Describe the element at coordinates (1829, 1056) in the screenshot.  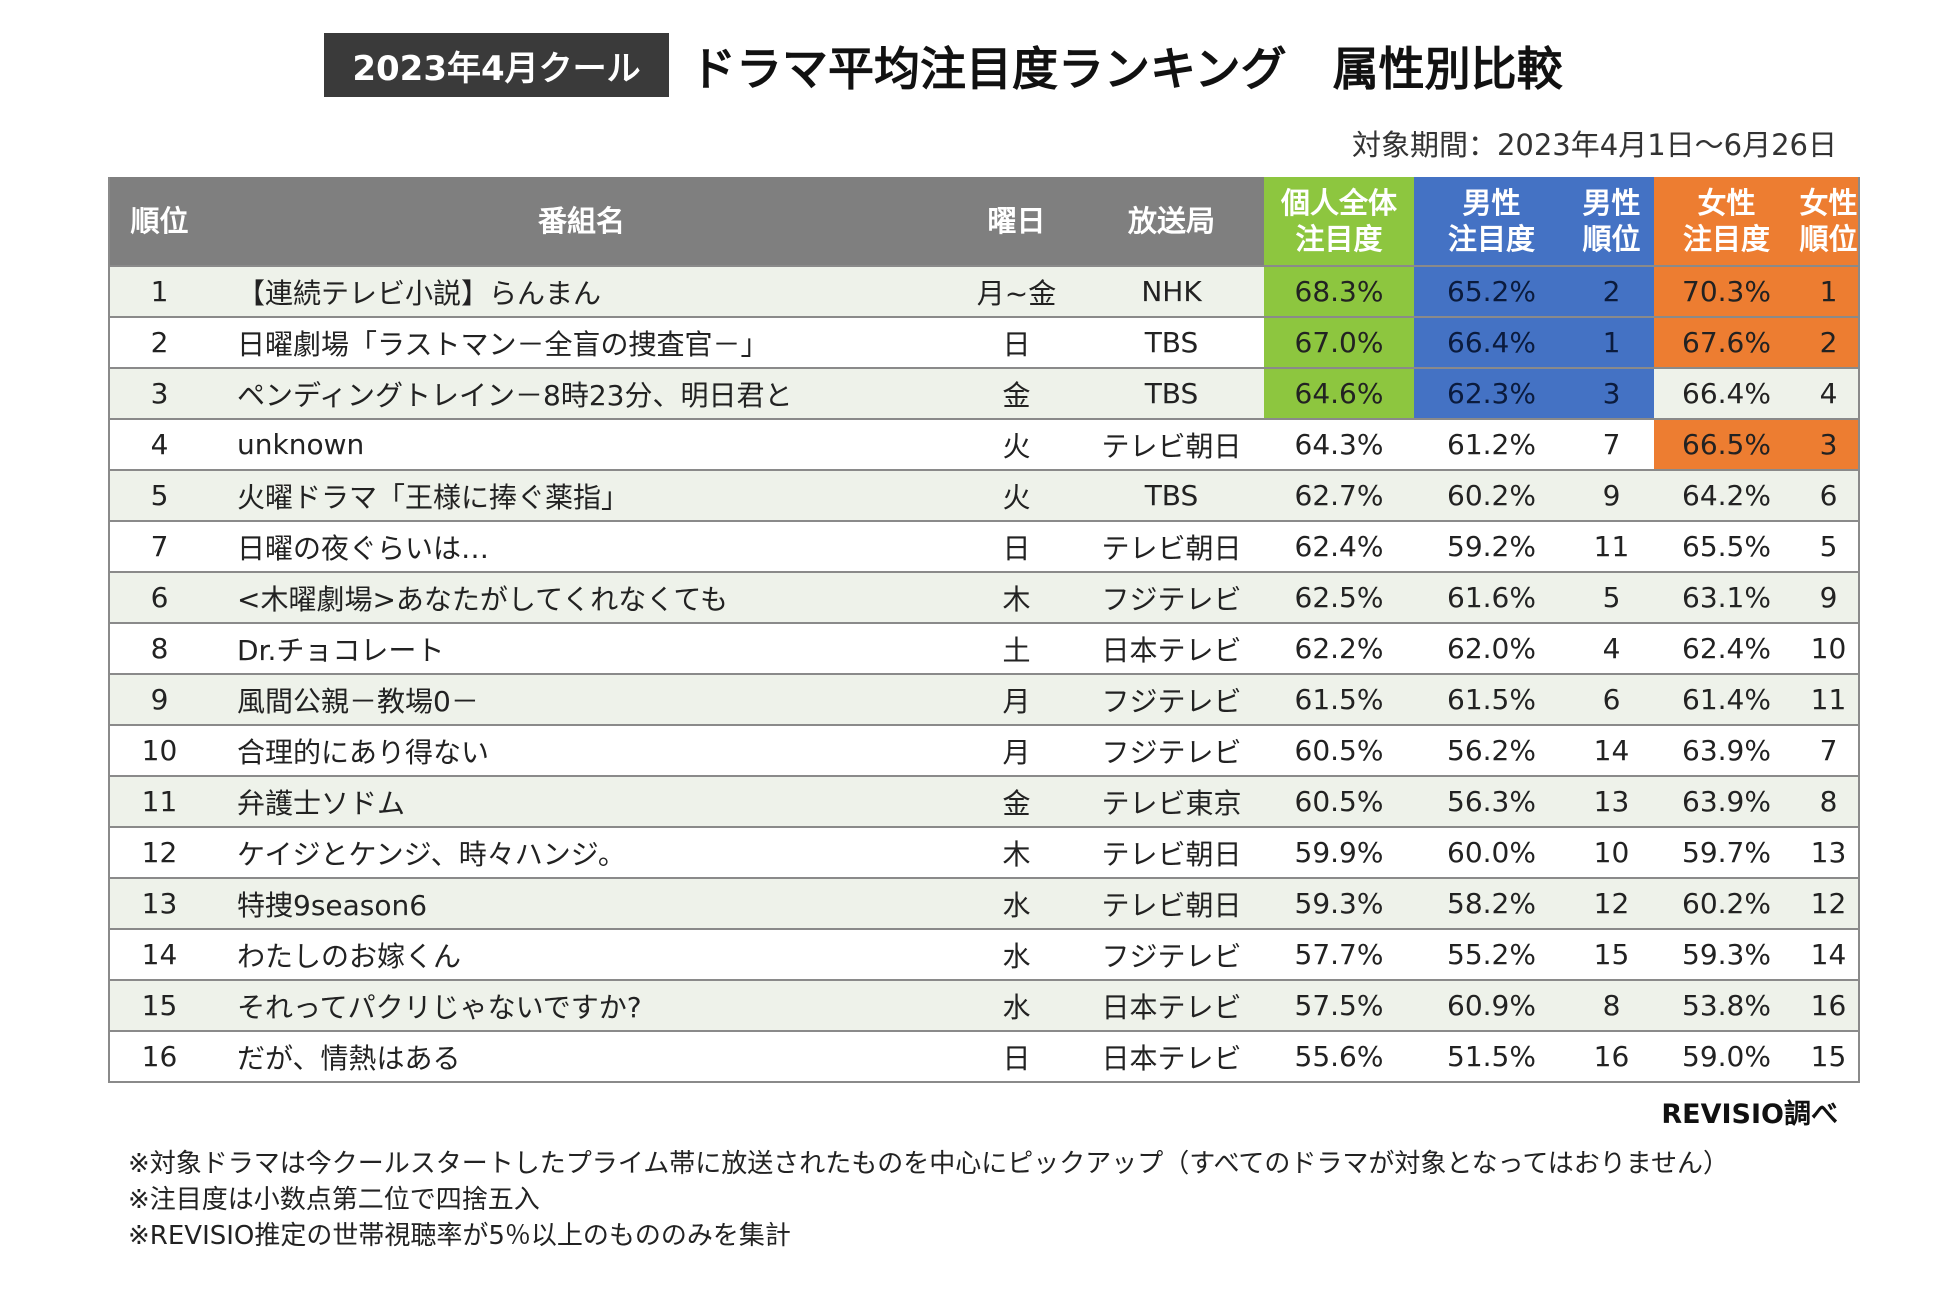
I see `female-rank-cell: 15` at that location.